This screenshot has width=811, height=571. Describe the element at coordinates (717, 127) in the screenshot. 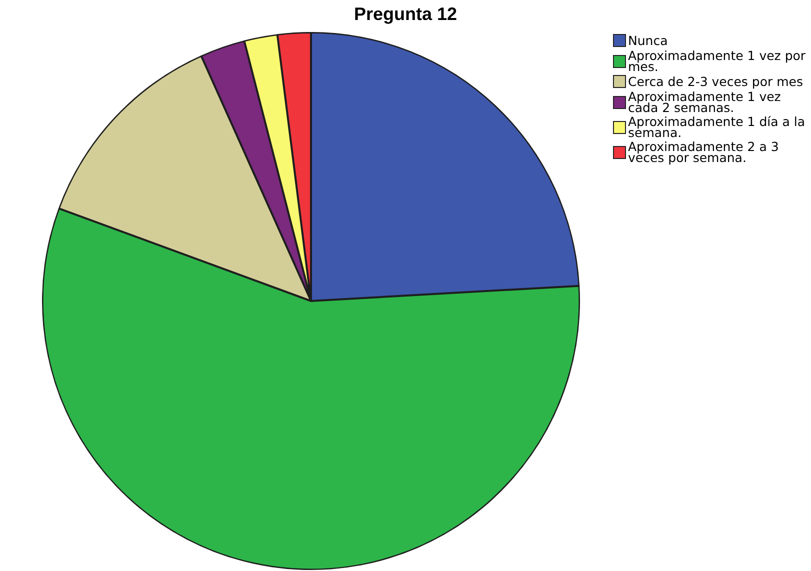

I see `legend-label: Aproximadamente 1 día a la semana.` at that location.